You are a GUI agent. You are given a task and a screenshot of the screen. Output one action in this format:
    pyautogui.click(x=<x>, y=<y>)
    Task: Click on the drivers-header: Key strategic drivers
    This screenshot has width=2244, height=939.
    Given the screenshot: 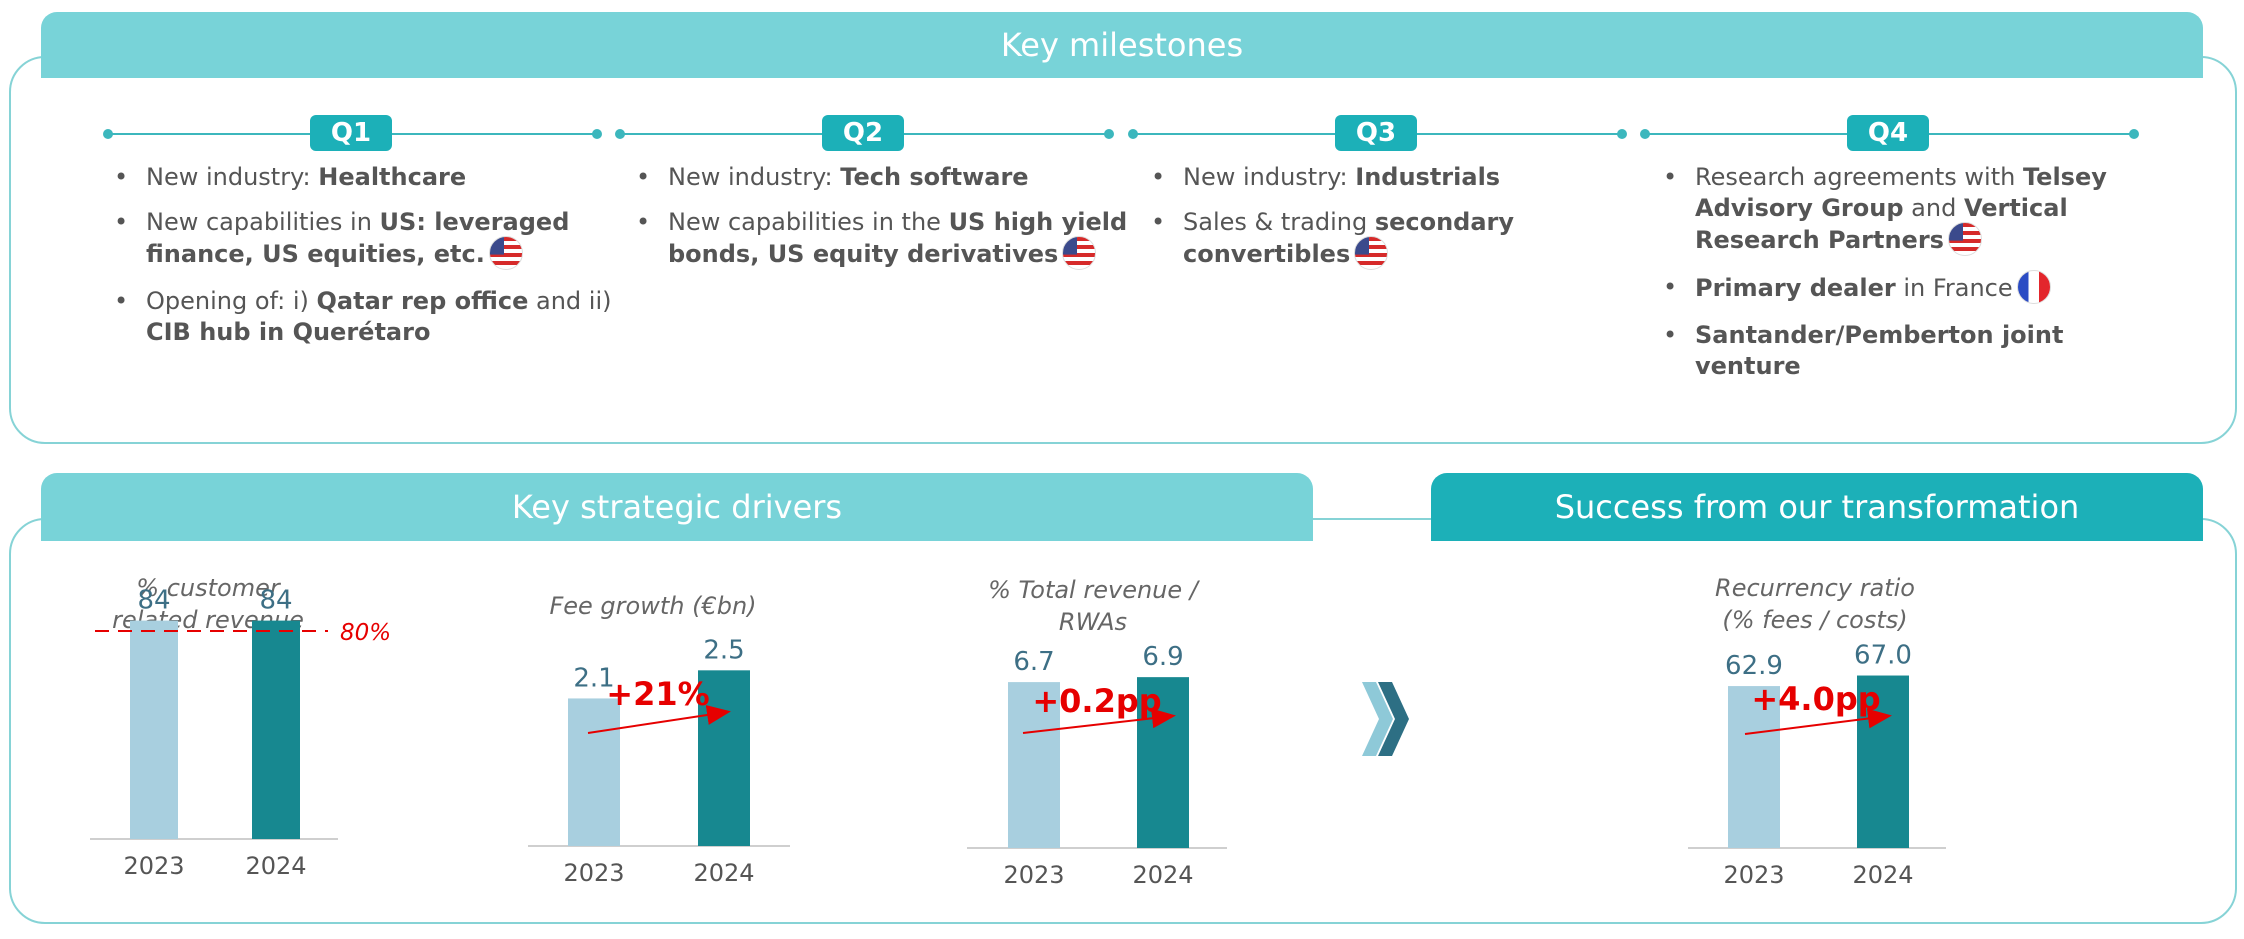 What is the action you would take?
    pyautogui.click(x=677, y=507)
    